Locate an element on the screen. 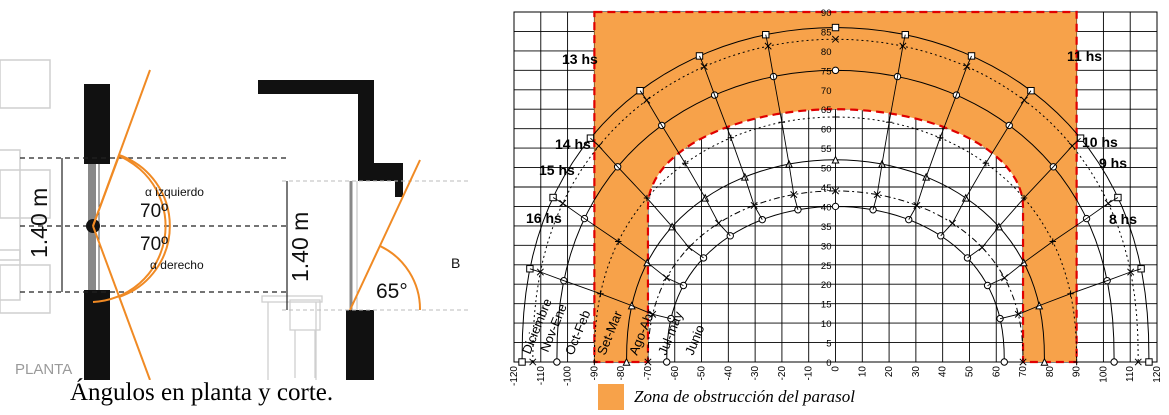 The height and width of the screenshot is (415, 1169). x-tick-label: -40 is located at coordinates (728, 373).